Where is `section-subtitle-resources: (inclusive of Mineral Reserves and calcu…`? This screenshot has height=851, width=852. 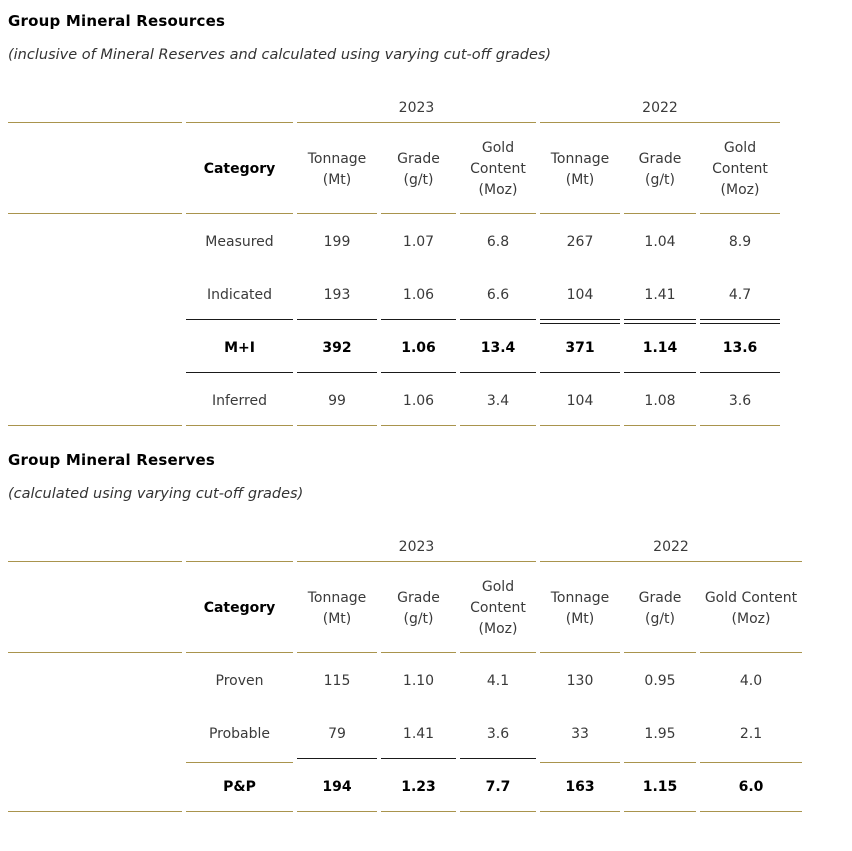 section-subtitle-resources: (inclusive of Mineral Reserves and calcu… is located at coordinates (280, 55).